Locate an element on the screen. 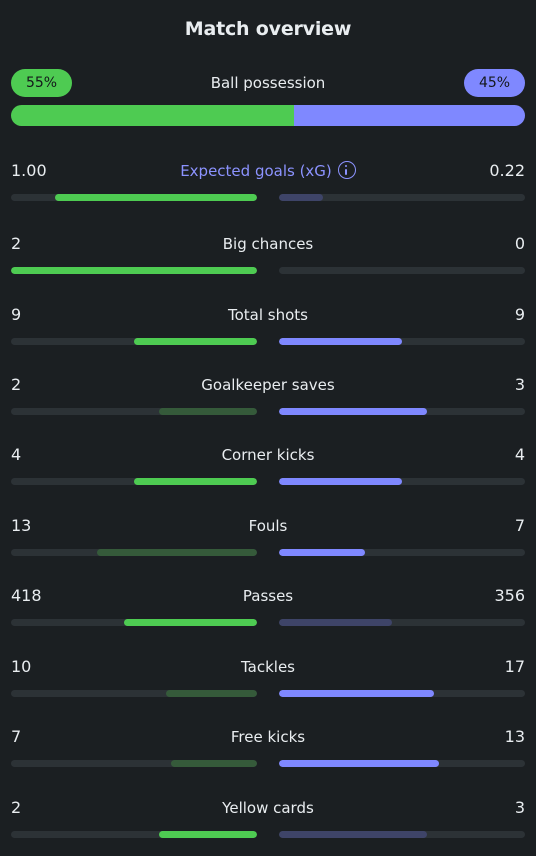 The height and width of the screenshot is (856, 536). stat-label-text: Goalkeeper saves is located at coordinates (268, 385).